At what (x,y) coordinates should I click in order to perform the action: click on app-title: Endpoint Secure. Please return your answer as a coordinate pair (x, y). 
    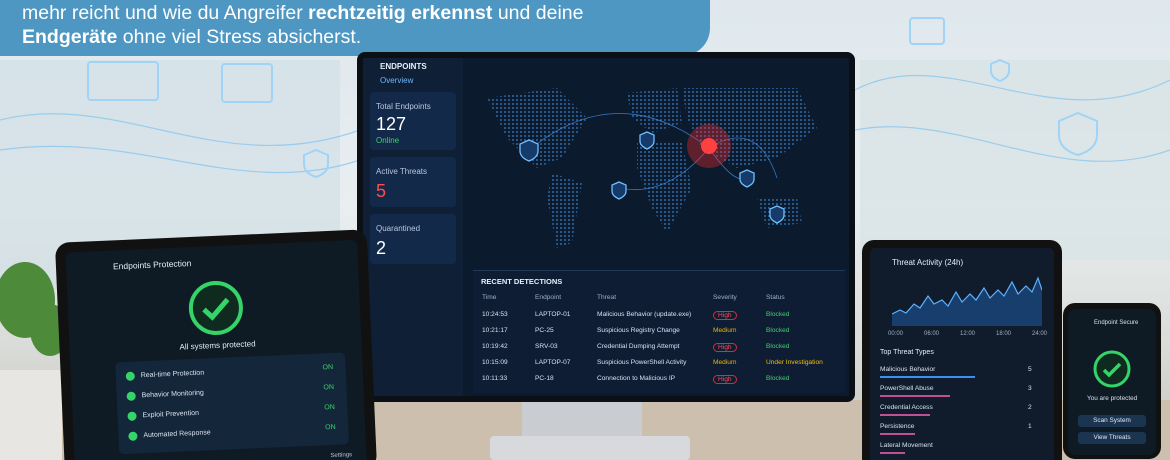
    Looking at the image, I should click on (1116, 323).